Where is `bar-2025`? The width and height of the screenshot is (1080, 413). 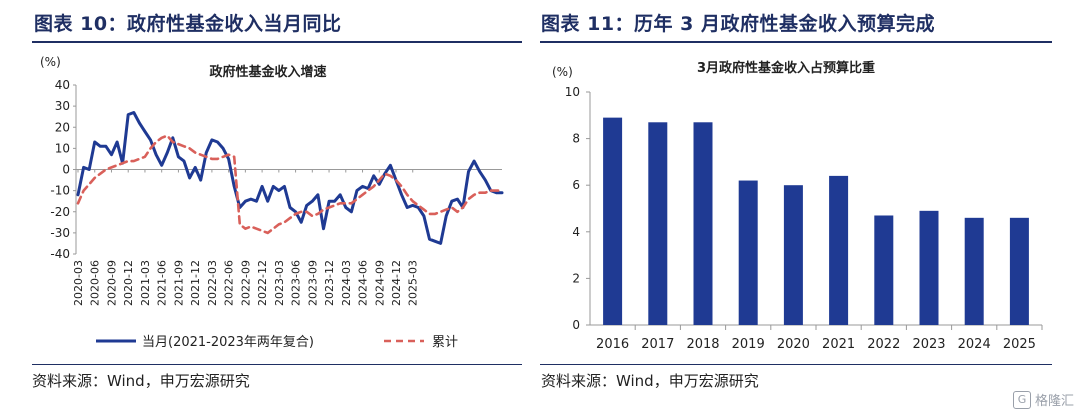 bar-2025 is located at coordinates (1019, 271).